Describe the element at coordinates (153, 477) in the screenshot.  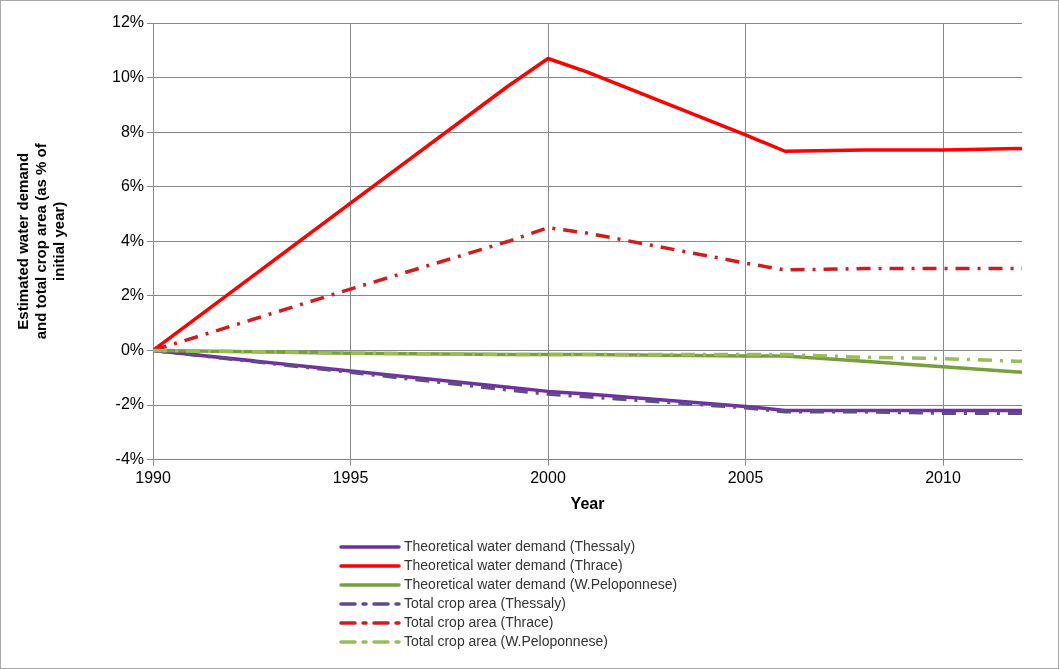
I see `x-tick-label: 1990` at that location.